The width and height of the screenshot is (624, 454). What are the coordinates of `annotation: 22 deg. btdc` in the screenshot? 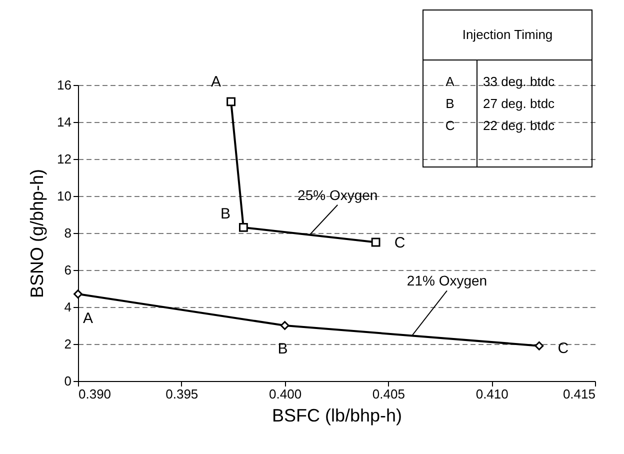 It's located at (519, 125).